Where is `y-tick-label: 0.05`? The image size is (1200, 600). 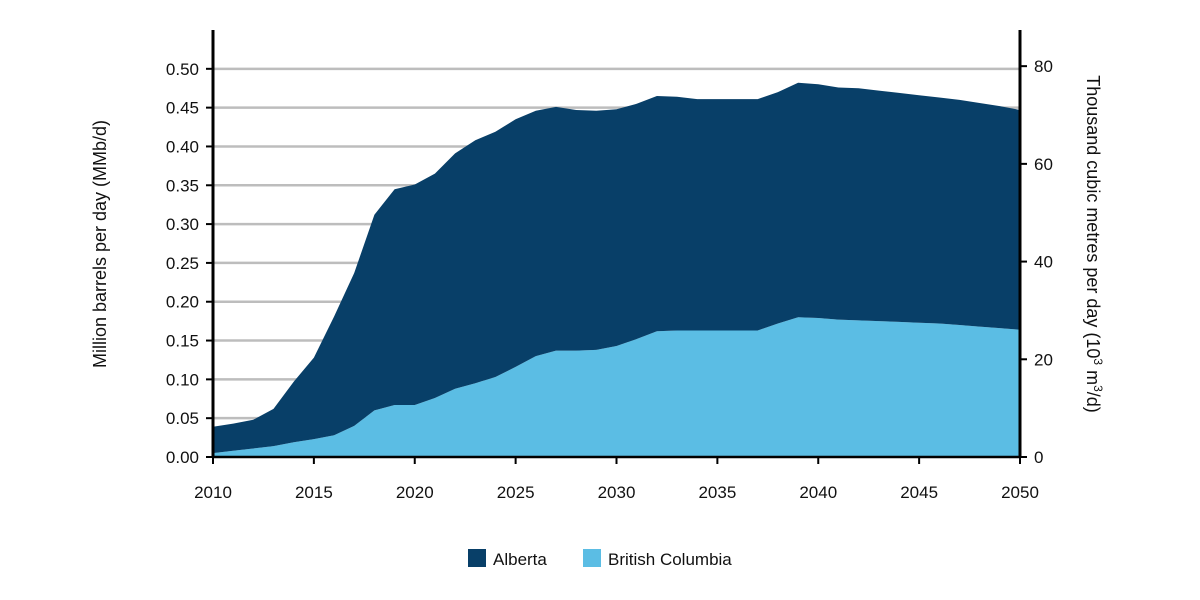
y-tick-label: 0.05 is located at coordinates (182, 418).